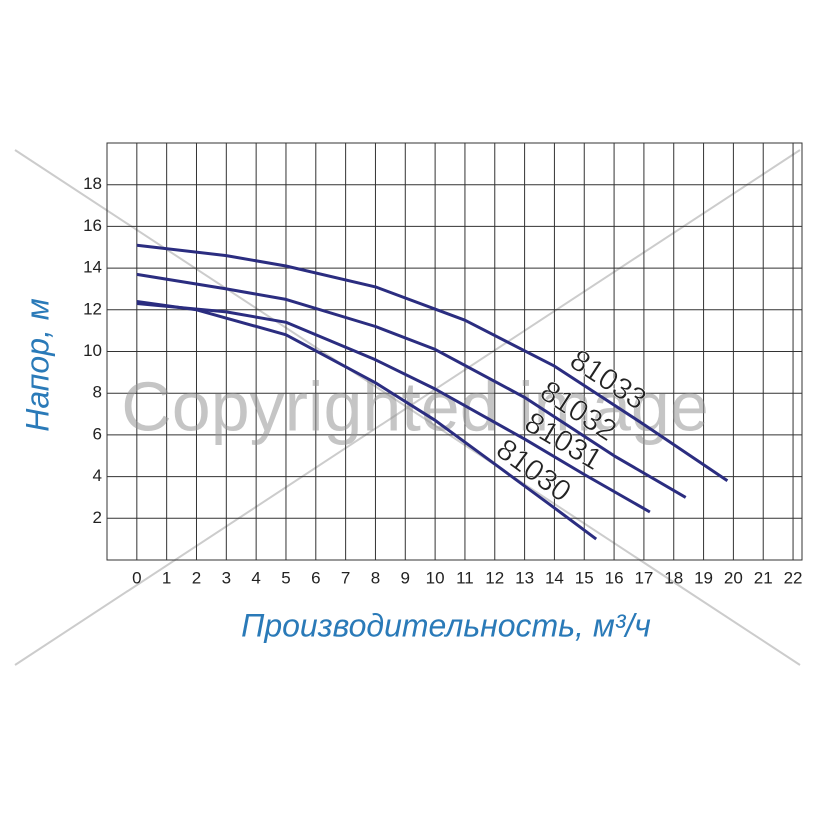 Image resolution: width=817 pixels, height=817 pixels. What do you see at coordinates (166, 577) in the screenshot?
I see `x-tick-label: 1` at bounding box center [166, 577].